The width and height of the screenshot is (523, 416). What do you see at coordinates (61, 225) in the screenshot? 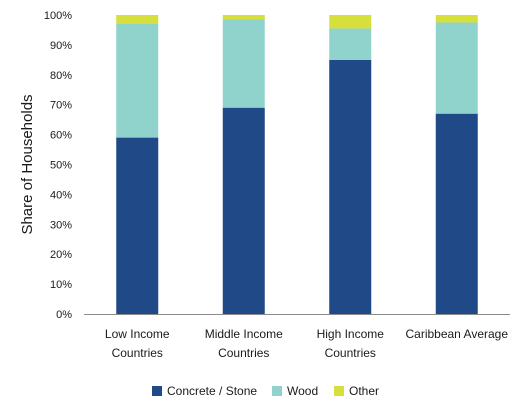
I see `y-tick-label: 30%` at bounding box center [61, 225].